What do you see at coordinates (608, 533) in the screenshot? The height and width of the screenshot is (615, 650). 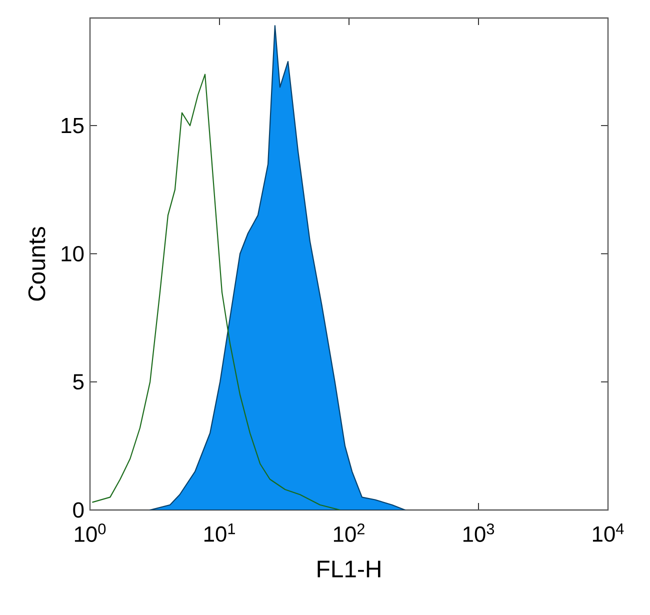 I see `x-tick-label: 10$^{4}$` at bounding box center [608, 533].